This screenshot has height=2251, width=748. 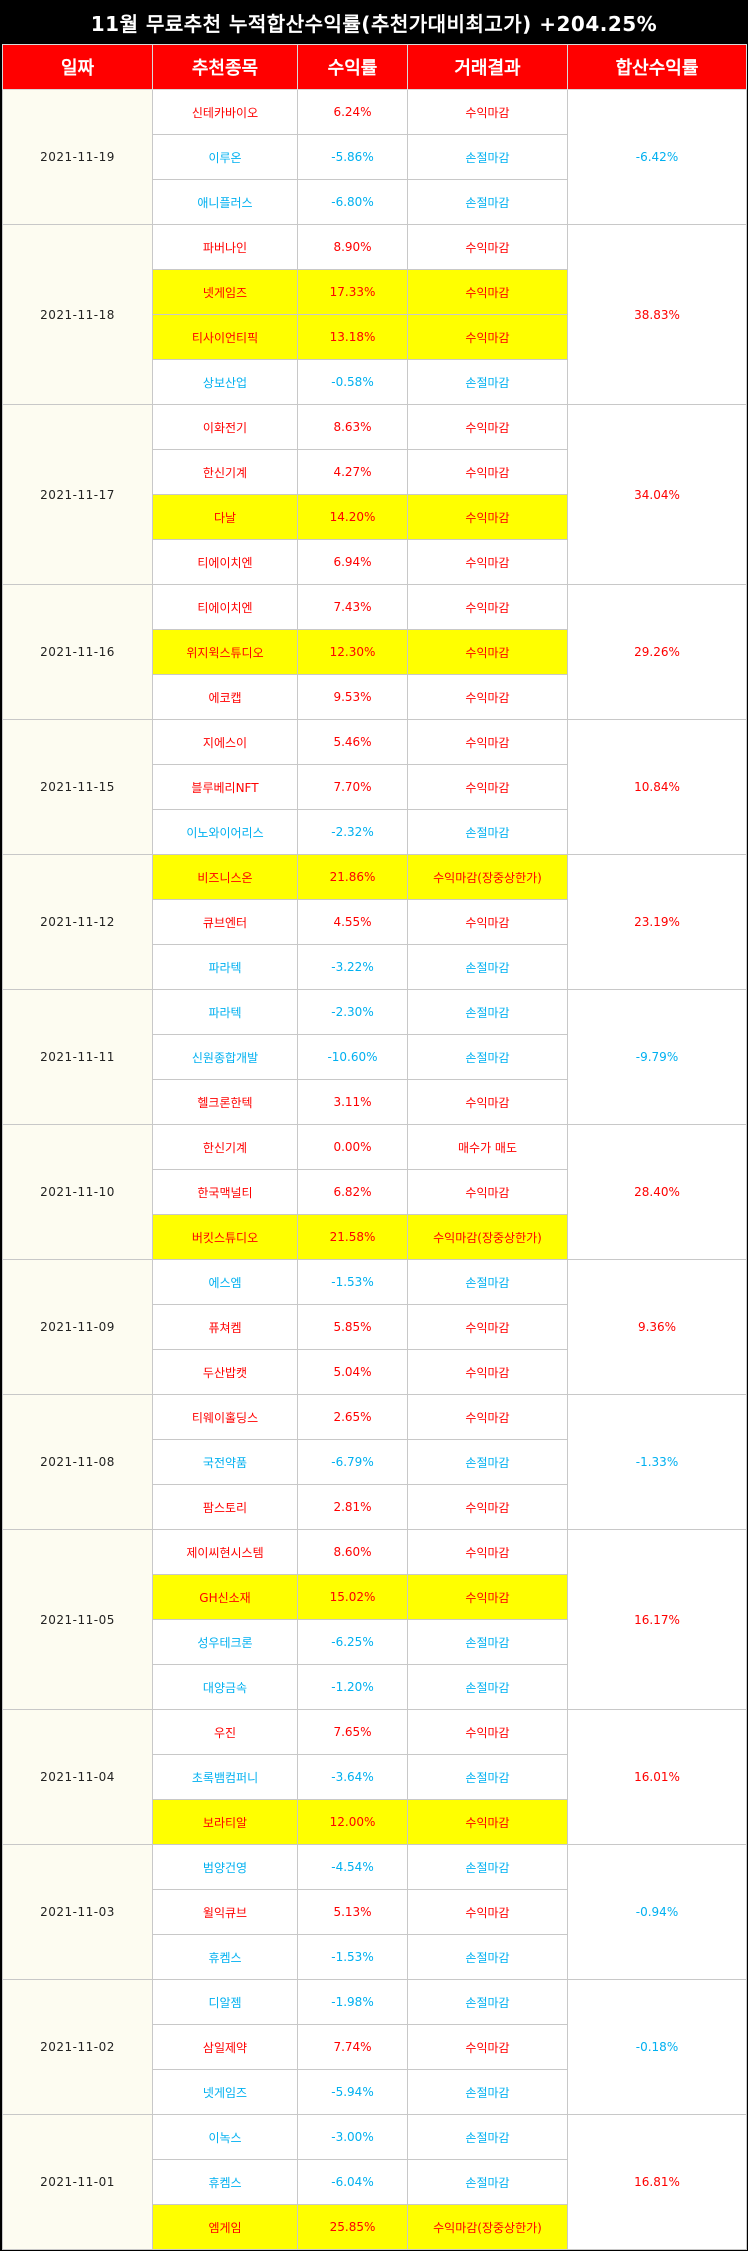 I want to click on return-cell: 4.27%, so click(x=352, y=472).